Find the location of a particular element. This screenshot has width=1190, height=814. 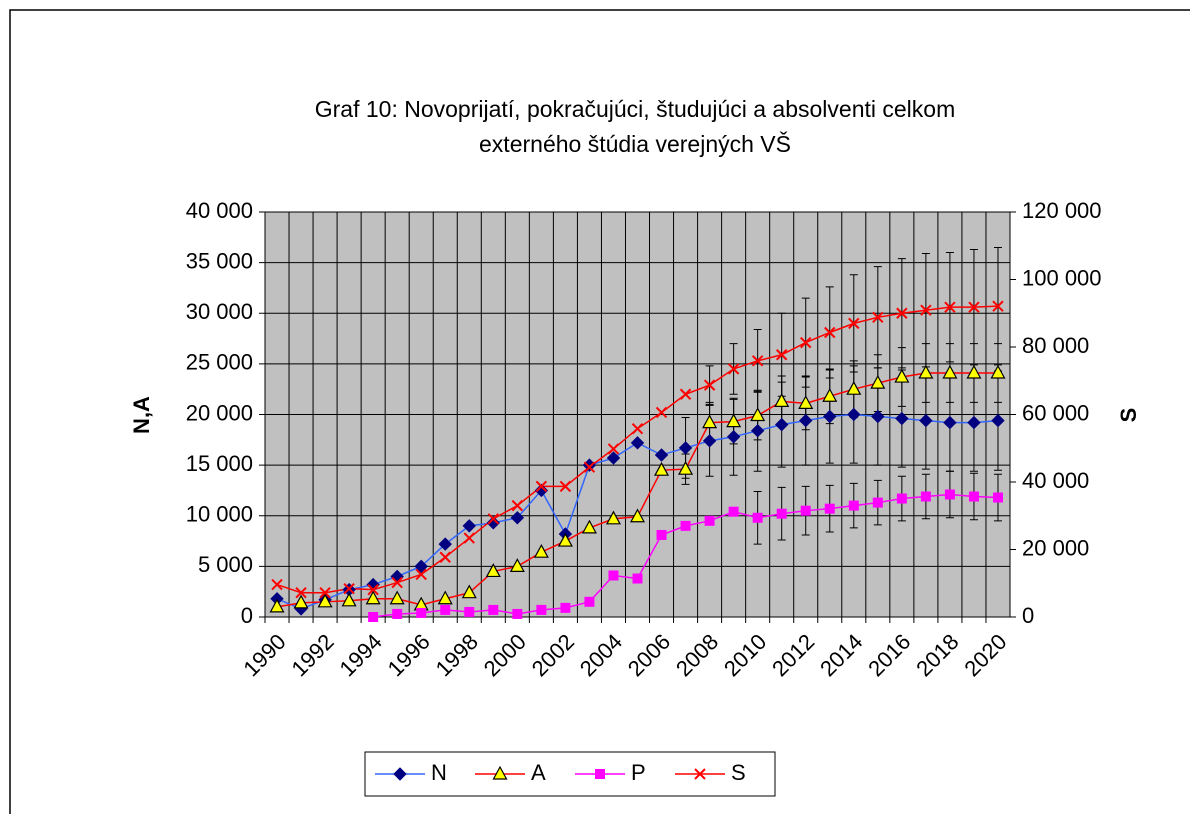

chart-title: externého štúdia verejných VŠ is located at coordinates (635, 143).